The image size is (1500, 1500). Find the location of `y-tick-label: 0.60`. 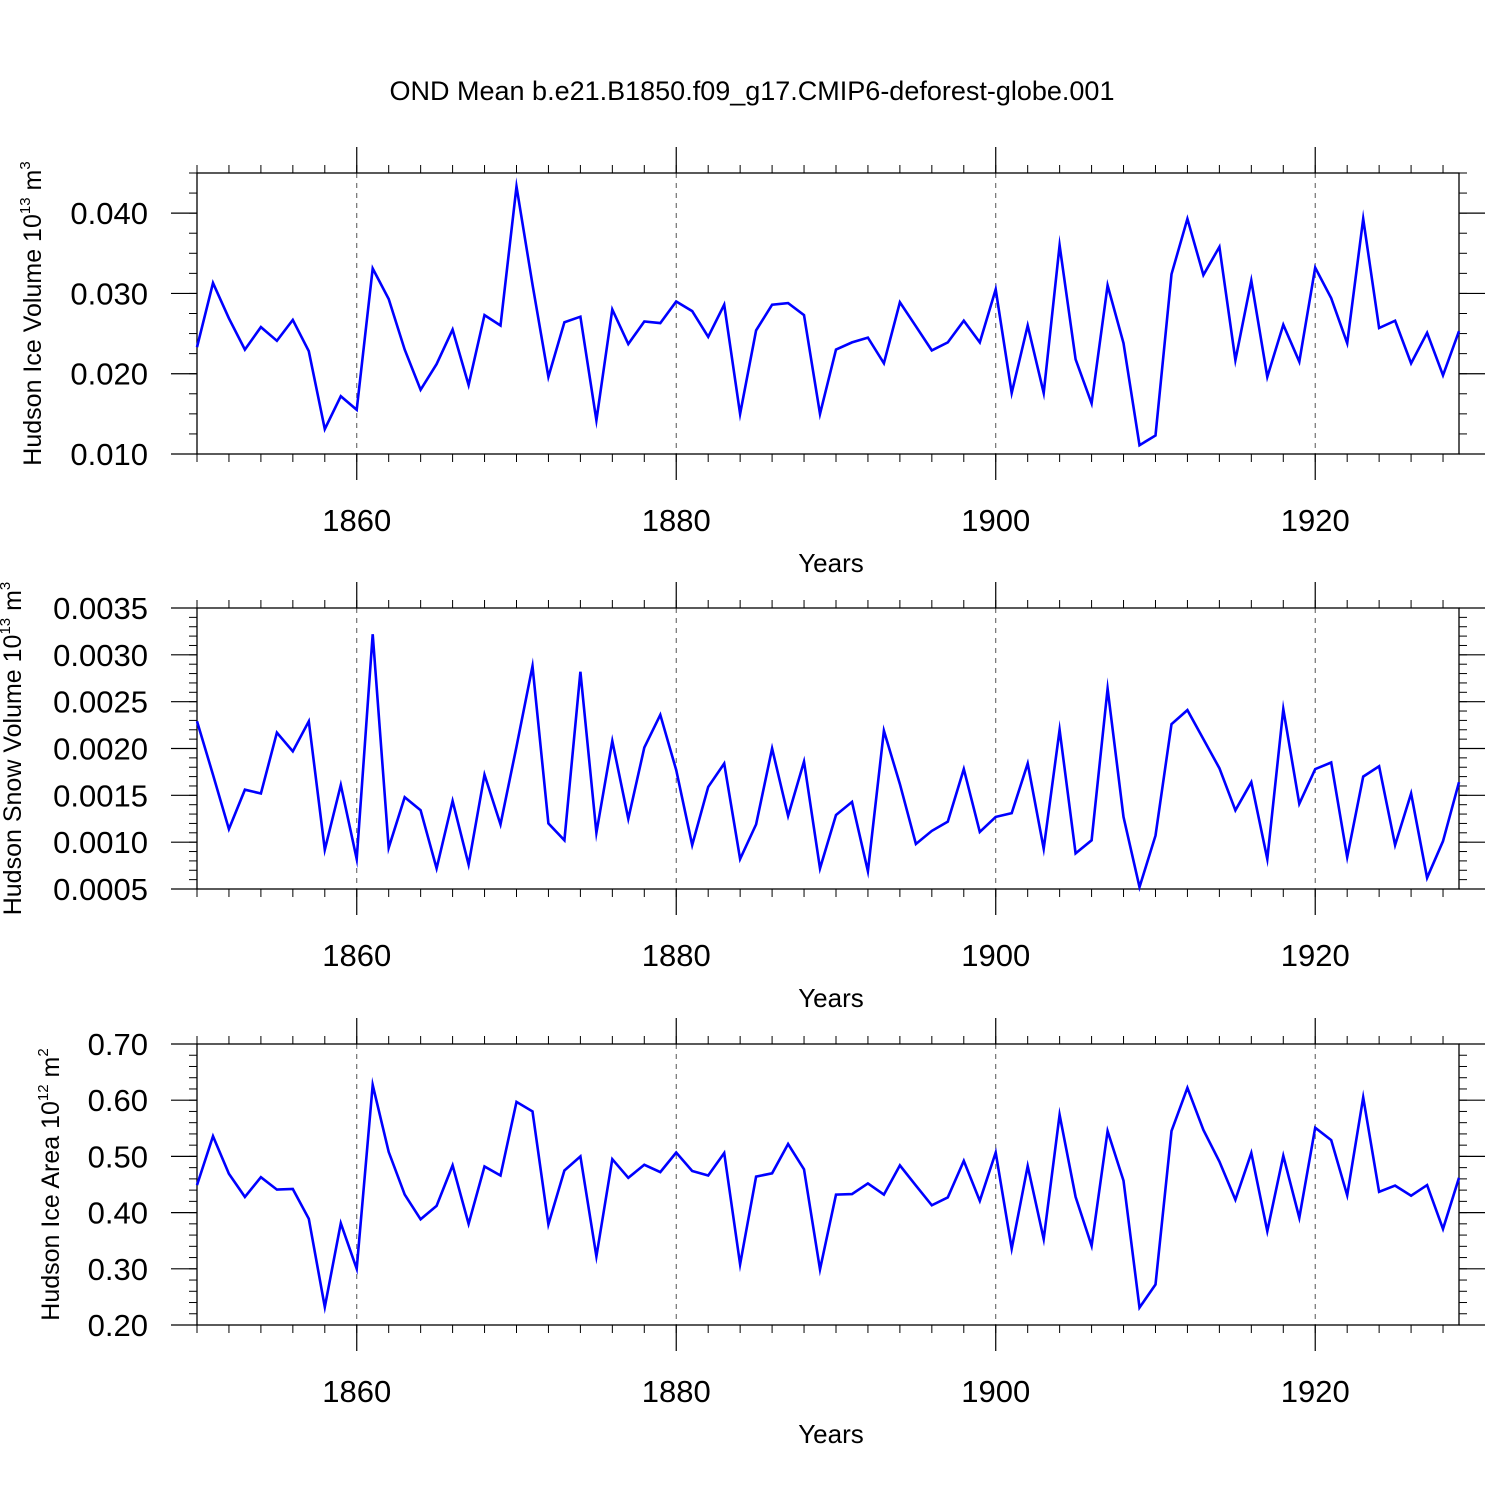

y-tick-label: 0.60 is located at coordinates (118, 1100).